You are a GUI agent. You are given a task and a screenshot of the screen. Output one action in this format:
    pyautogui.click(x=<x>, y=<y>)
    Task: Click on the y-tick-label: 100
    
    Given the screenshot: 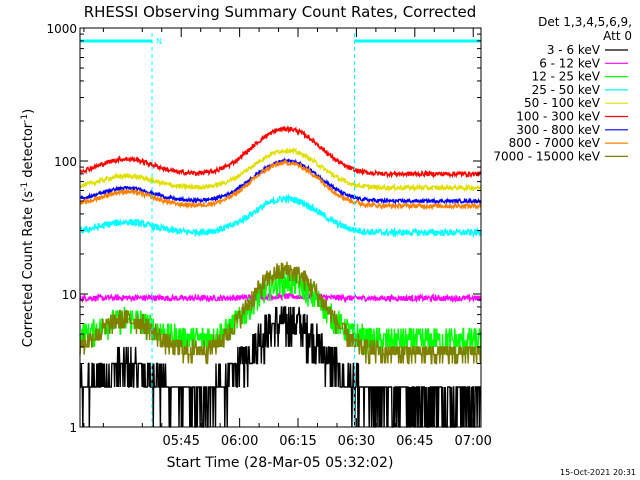 What is the action you would take?
    pyautogui.click(x=65, y=162)
    